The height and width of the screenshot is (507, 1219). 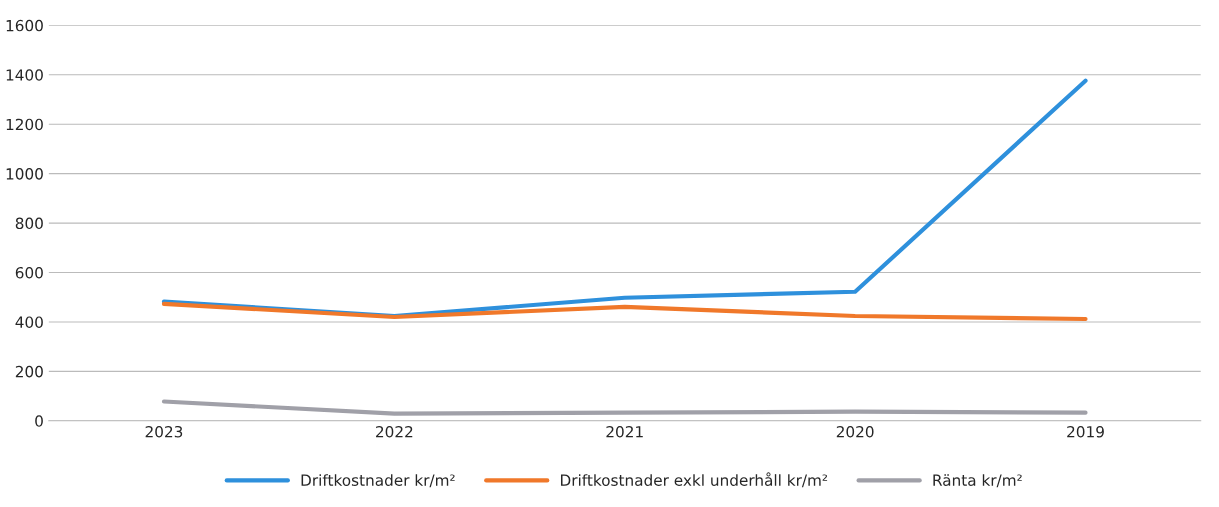 What do you see at coordinates (24, 174) in the screenshot?
I see `y-tick-label: 1000` at bounding box center [24, 174].